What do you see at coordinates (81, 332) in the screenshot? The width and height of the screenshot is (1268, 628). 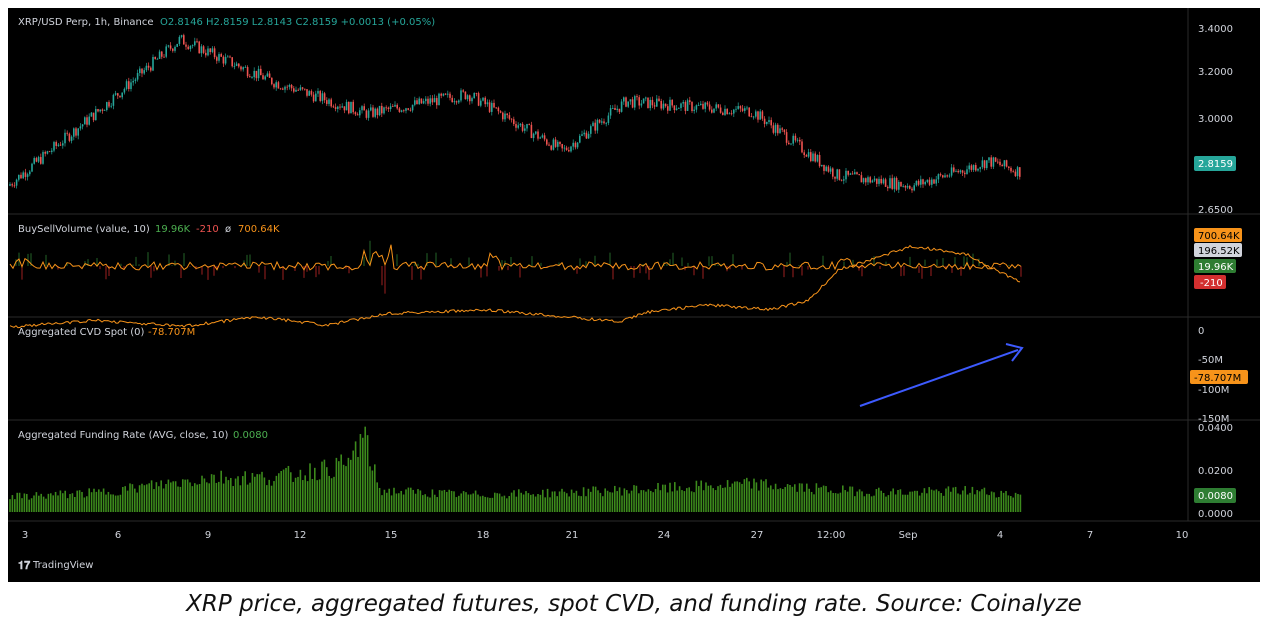 I see `cvd-pane-title: Aggregated CVD Spot (0)` at bounding box center [81, 332].